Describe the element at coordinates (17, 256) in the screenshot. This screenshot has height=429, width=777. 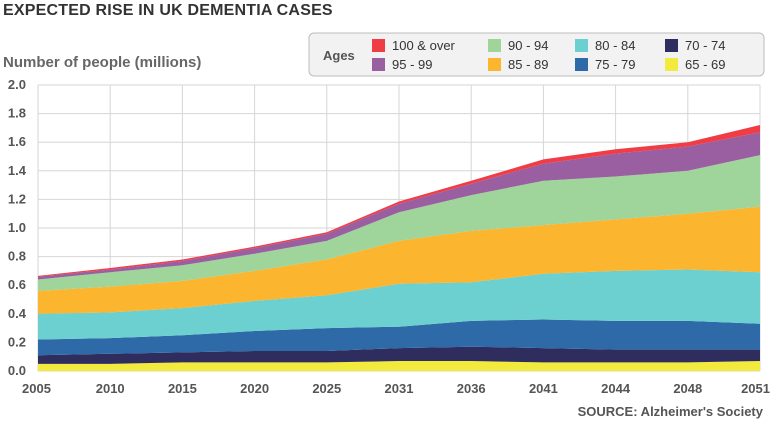
I see `y-tick-label: 0.8` at that location.